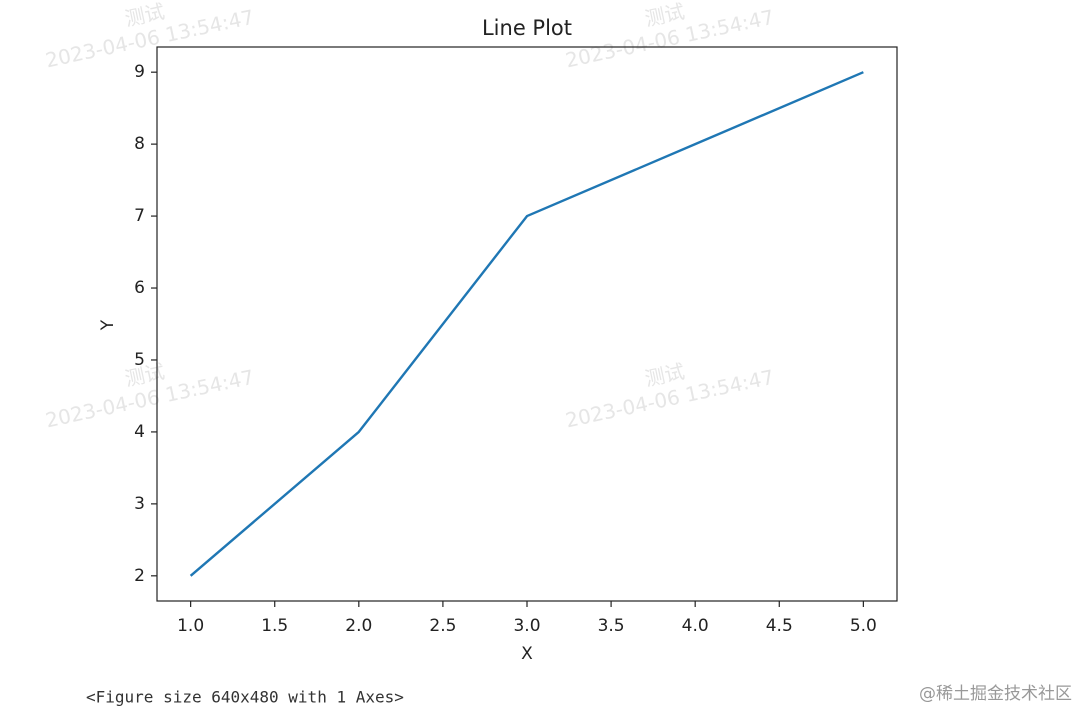 This screenshot has width=1080, height=712. I want to click on y-tick-label: 3, so click(139, 504).